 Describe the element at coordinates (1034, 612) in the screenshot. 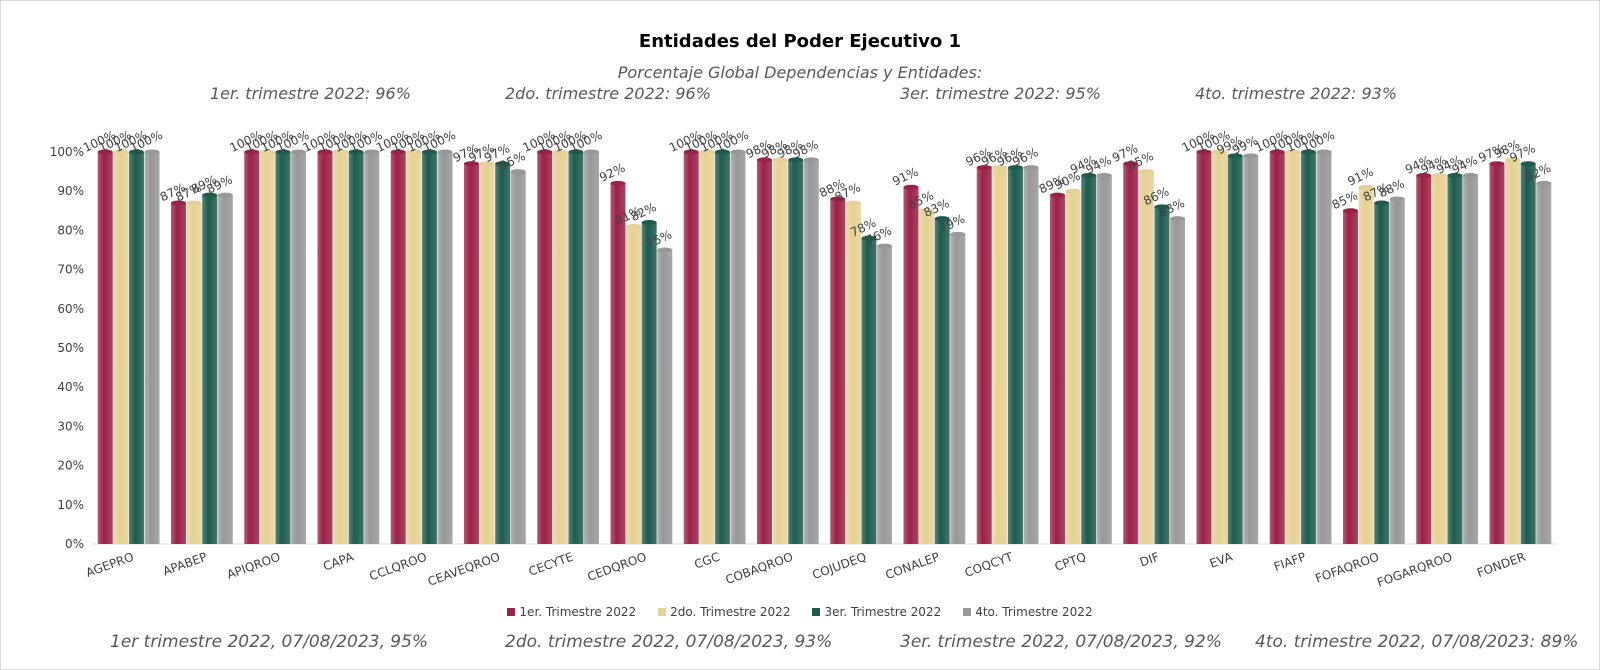

I see `legend-label-q4: 4to. Trimestre 2022` at that location.